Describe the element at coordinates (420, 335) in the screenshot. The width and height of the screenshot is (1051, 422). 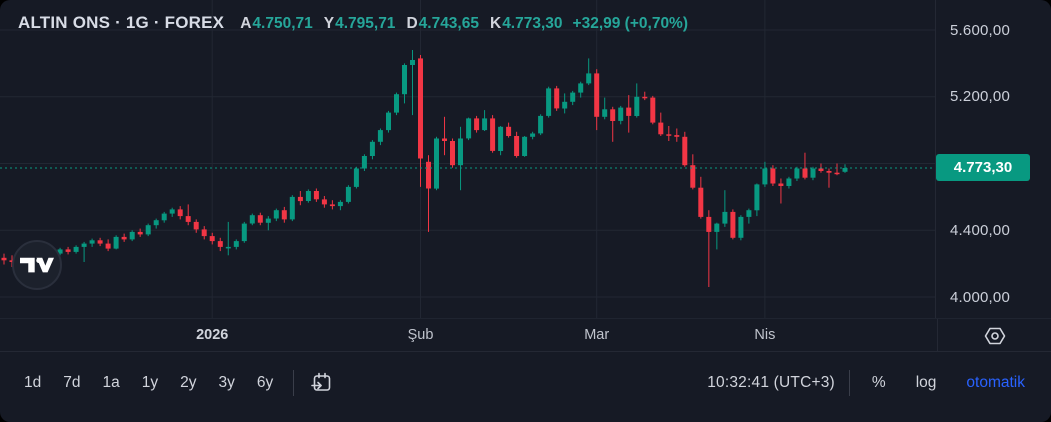
I see `time-axis-label: Şub` at that location.